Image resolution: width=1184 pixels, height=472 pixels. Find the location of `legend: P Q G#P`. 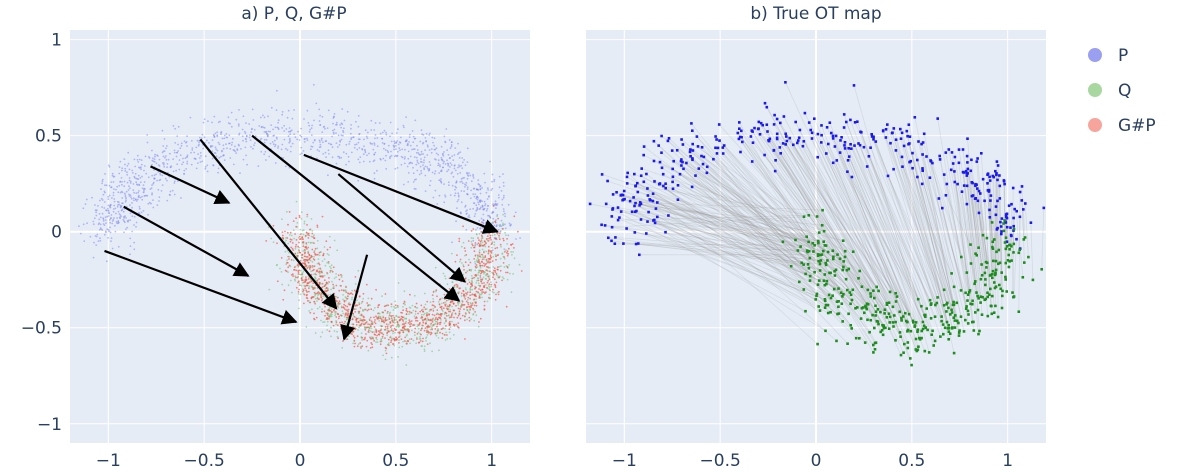

legend: P Q G#P is located at coordinates (1122, 91).